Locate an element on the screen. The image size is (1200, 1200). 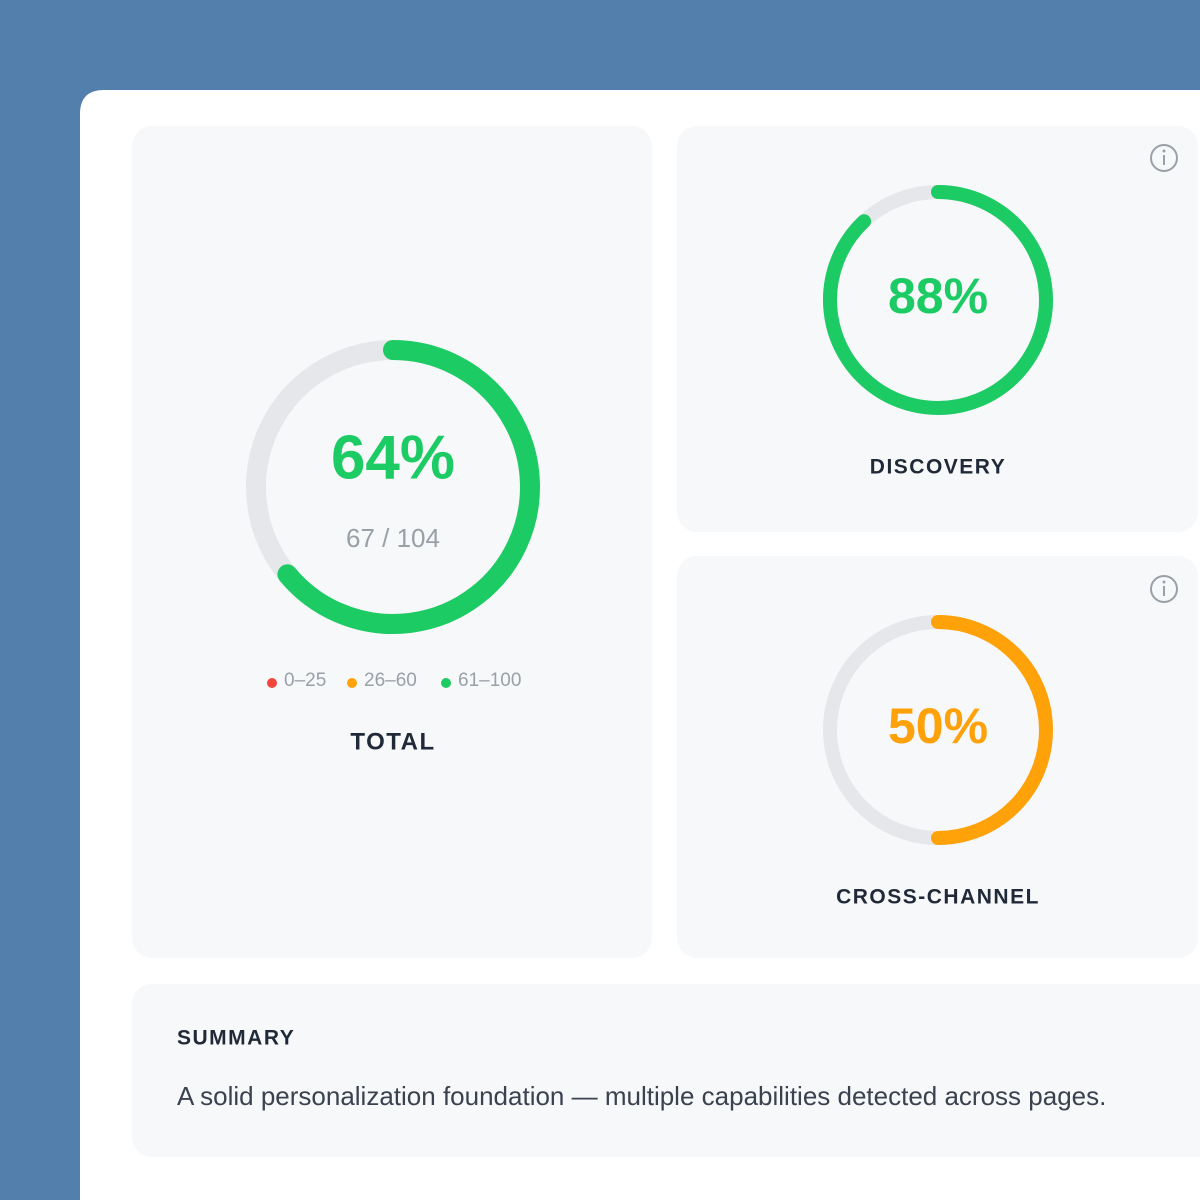
gauge-value: 50% is located at coordinates (938, 726).